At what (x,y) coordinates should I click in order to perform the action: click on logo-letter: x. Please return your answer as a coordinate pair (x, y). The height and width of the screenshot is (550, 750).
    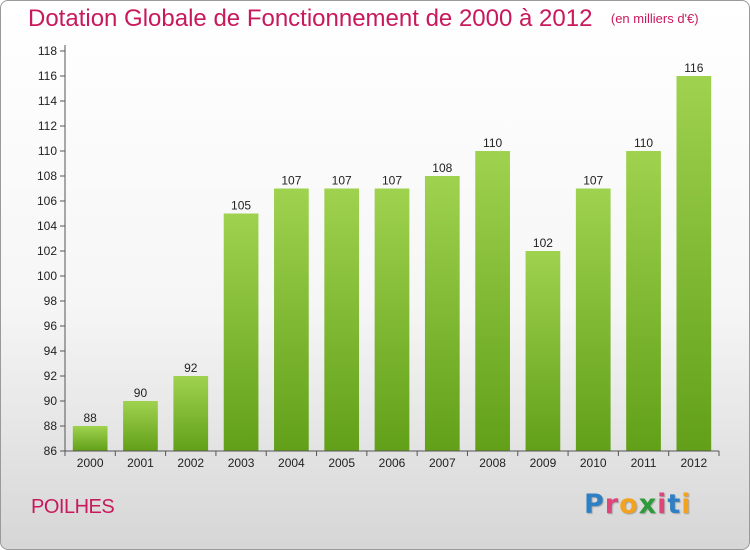
    Looking at the image, I should click on (648, 504).